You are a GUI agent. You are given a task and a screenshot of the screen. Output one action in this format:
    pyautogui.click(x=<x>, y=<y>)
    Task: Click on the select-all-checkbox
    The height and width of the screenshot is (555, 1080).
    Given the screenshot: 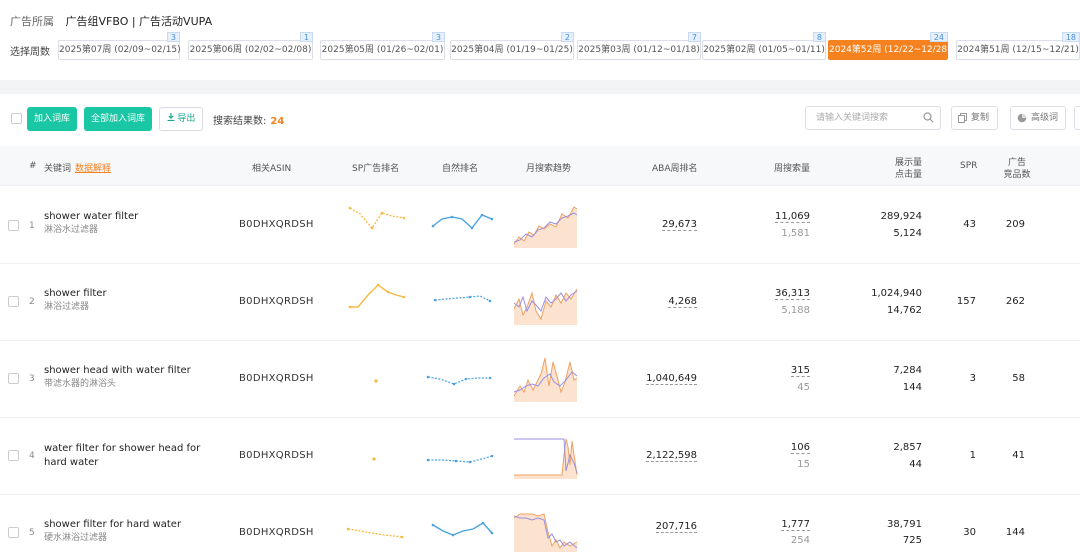 What is the action you would take?
    pyautogui.click(x=16, y=118)
    